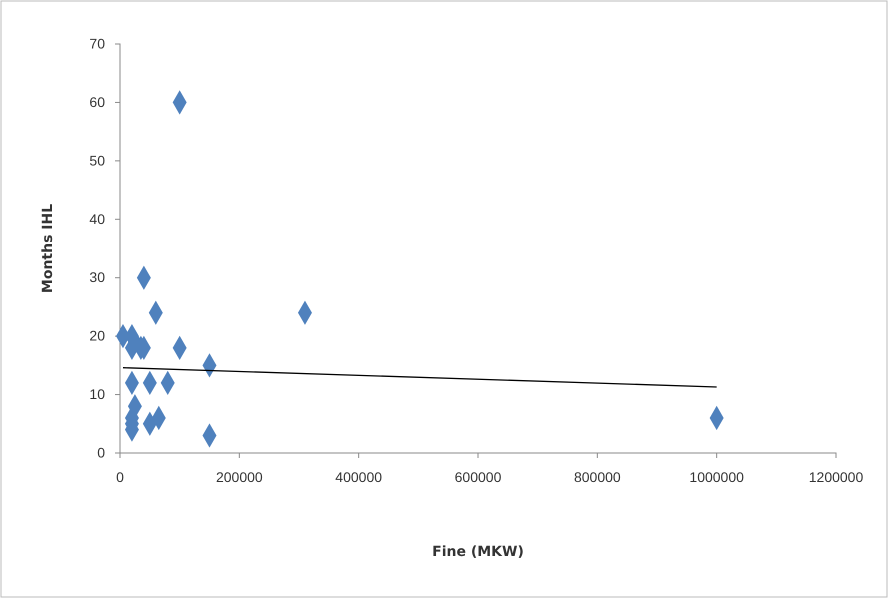  I want to click on x-tick-label: 1000000, so click(716, 476).